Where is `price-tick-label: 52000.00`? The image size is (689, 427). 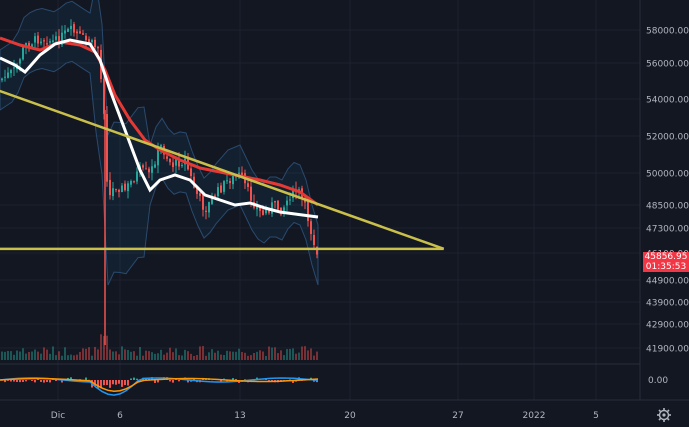
price-tick-label: 52000.00 is located at coordinates (667, 138).